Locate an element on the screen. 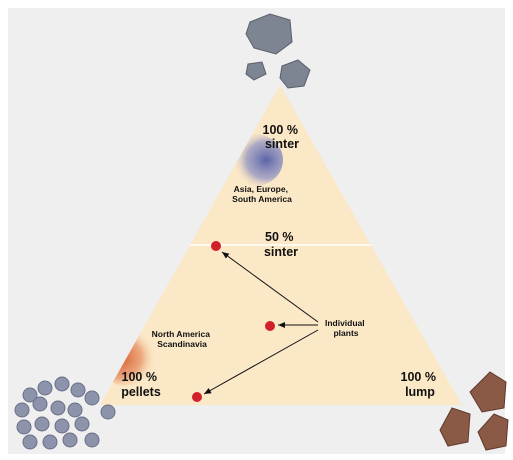 The width and height of the screenshot is (513, 460). pellets is located at coordinates (65, 413).